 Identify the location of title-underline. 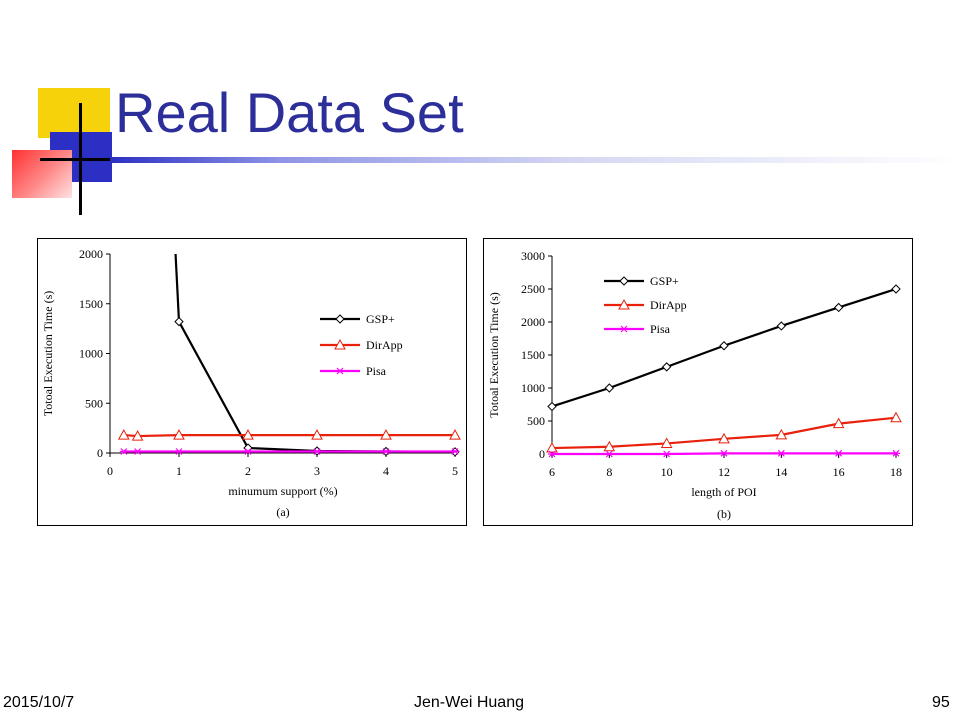
(535, 160).